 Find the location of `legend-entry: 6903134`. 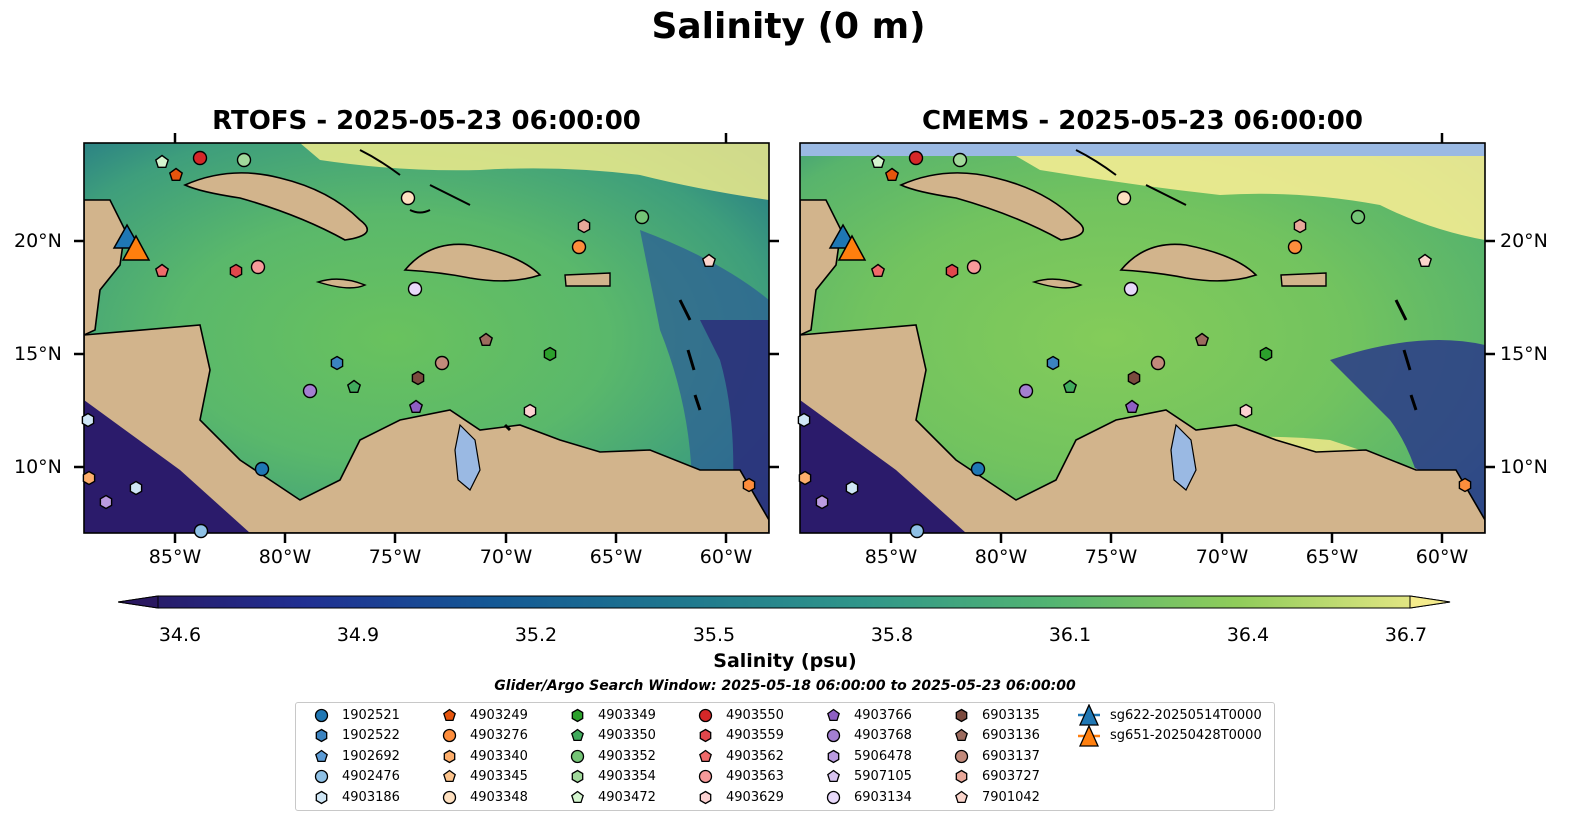

legend-entry: 6903134 is located at coordinates (865, 797).